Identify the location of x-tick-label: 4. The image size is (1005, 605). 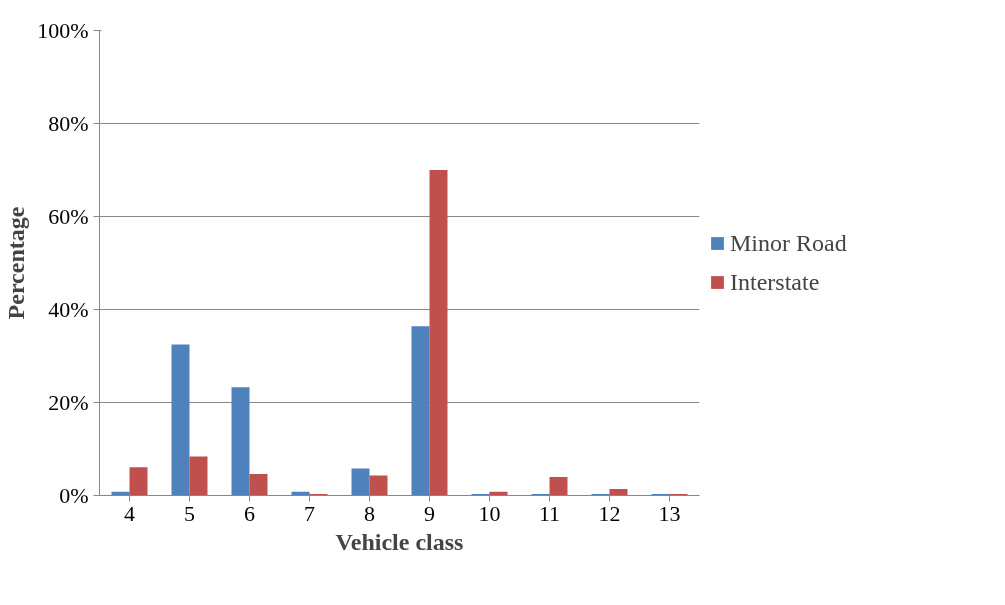
(129, 513).